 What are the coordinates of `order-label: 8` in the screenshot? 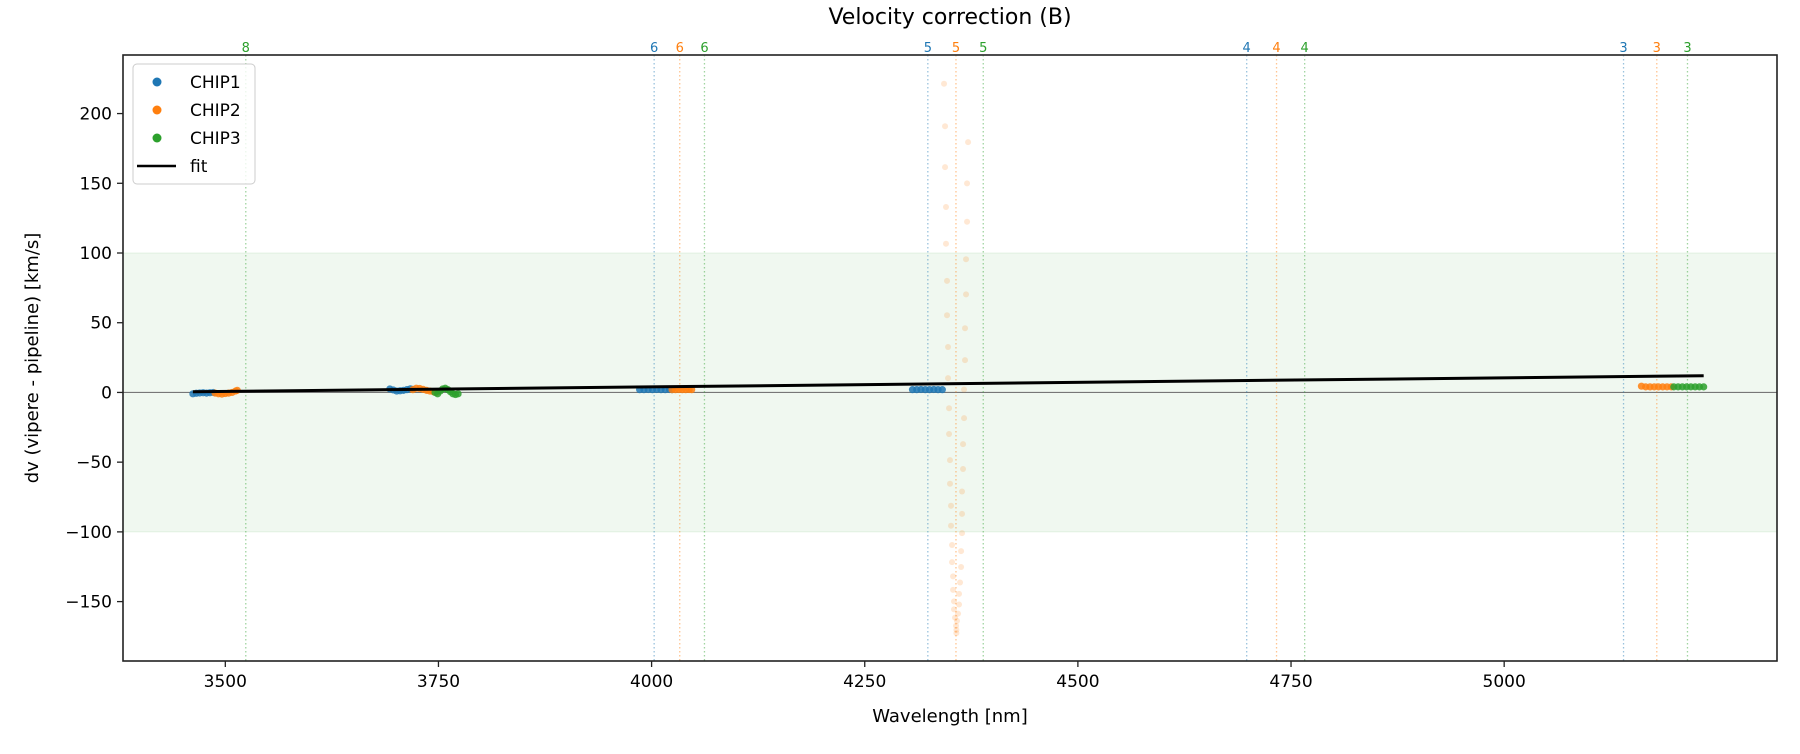 It's located at (246, 48).